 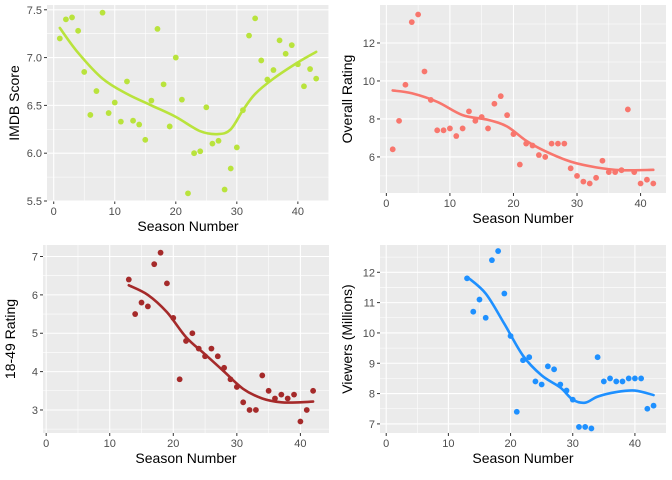 What do you see at coordinates (34, 202) in the screenshot?
I see `imdb-y-tick-label: 5.5` at bounding box center [34, 202].